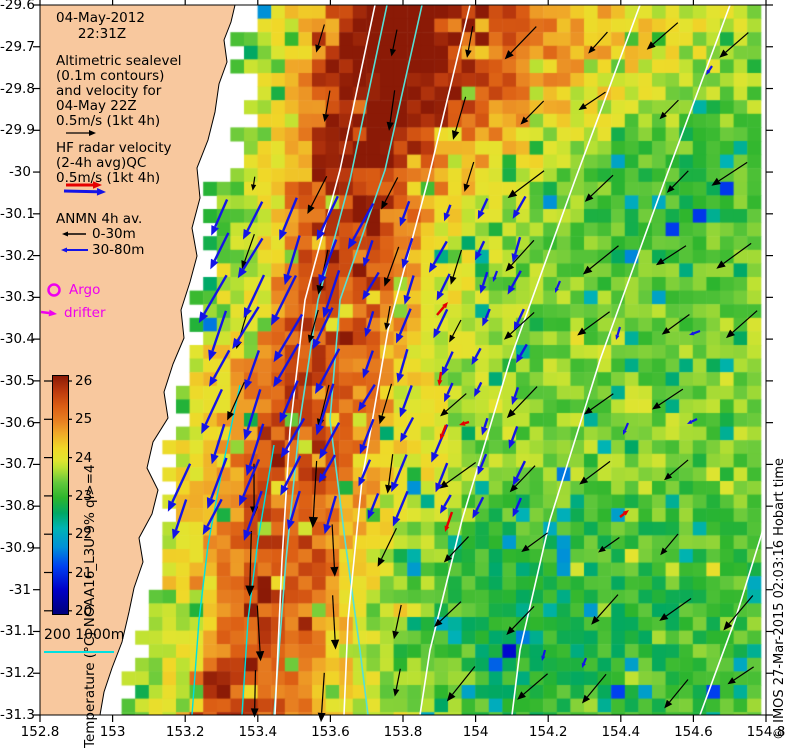 The height and width of the screenshot is (750, 800). Describe the element at coordinates (101, 192) in the screenshot. I see `legend-hf-blue-arrow-head` at that location.